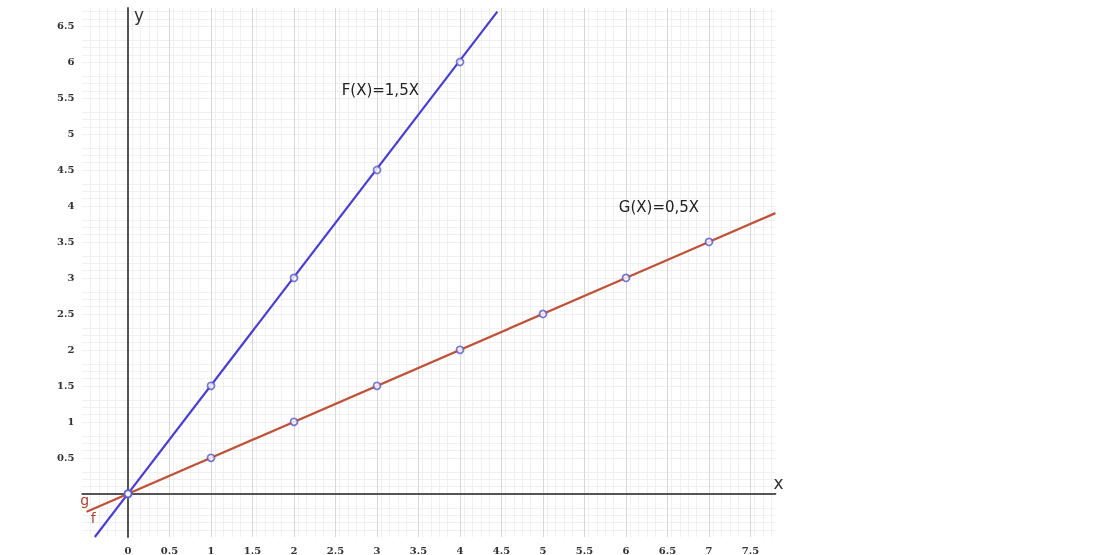 Image resolution: width=1107 pixels, height=555 pixels. I want to click on y-tick-label: 2, so click(71, 350).